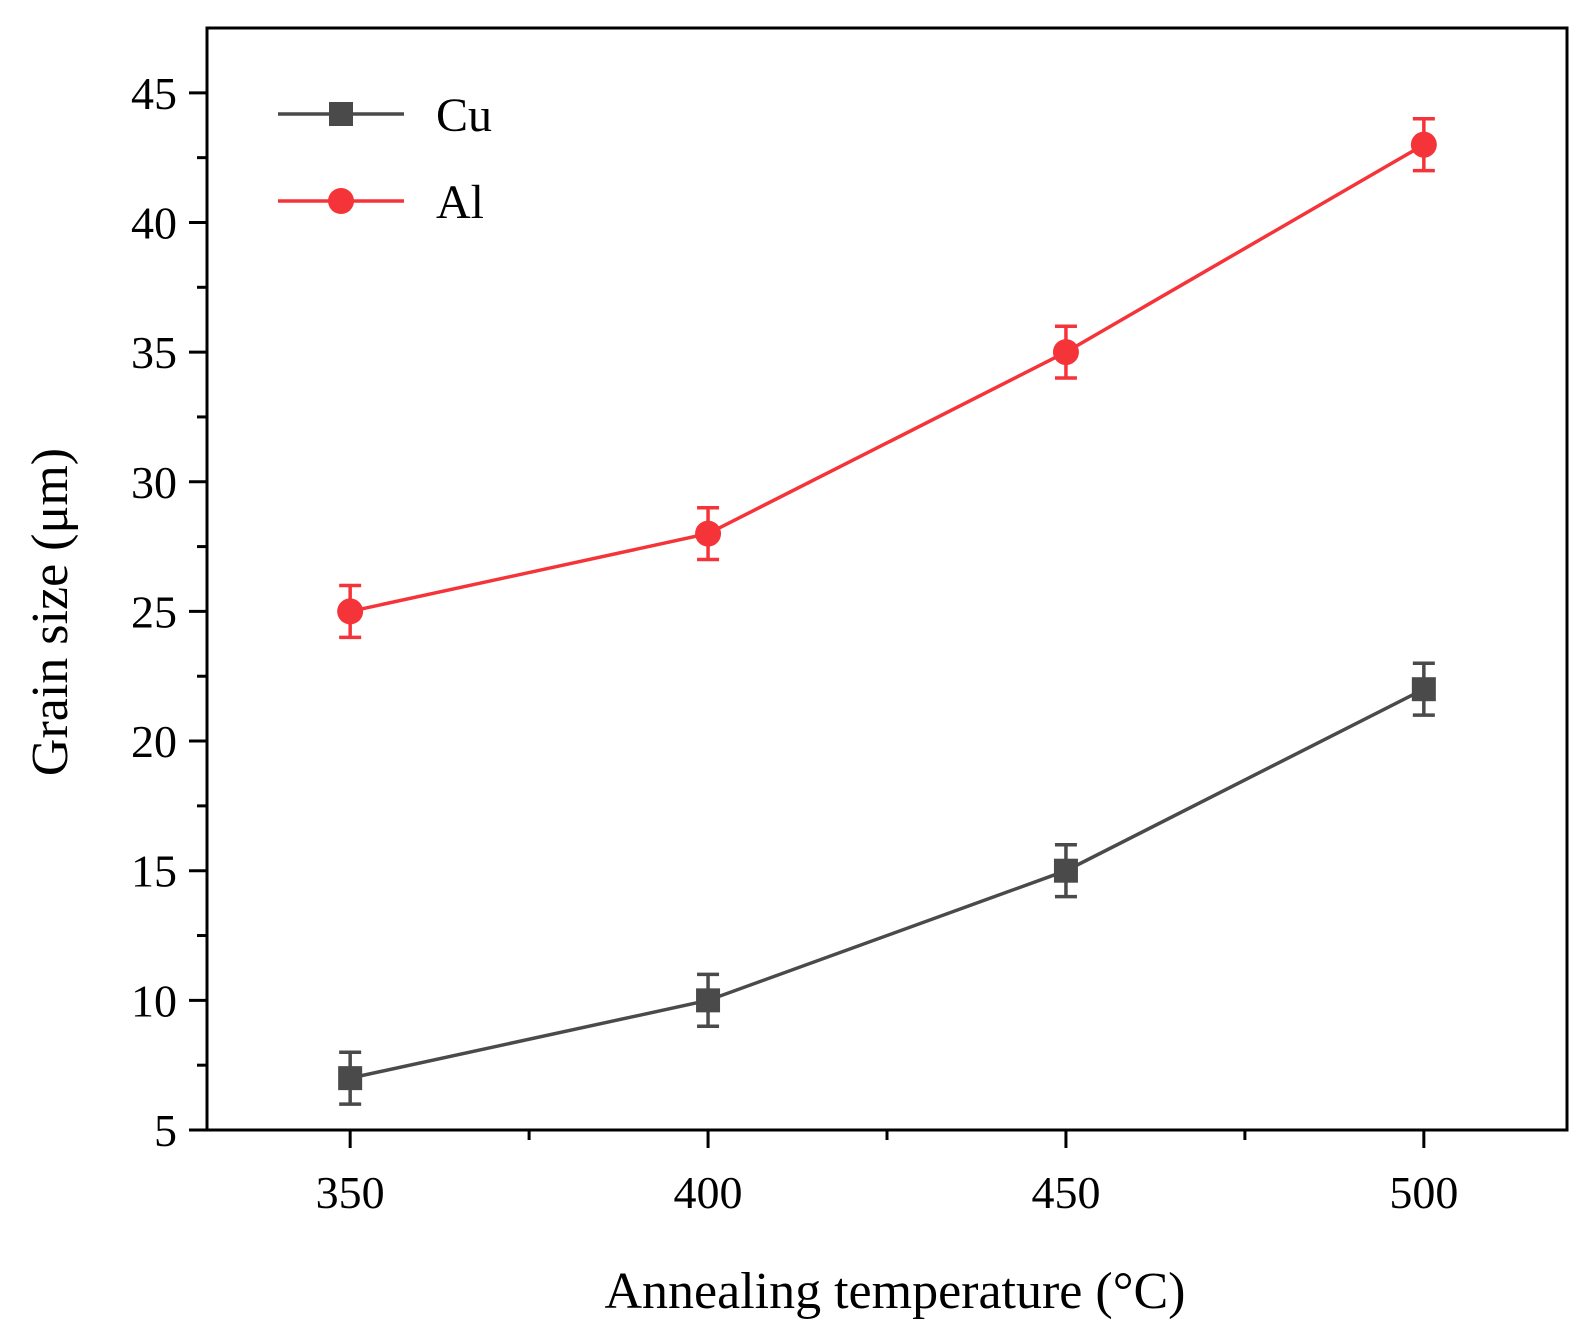  What do you see at coordinates (341, 114) in the screenshot?
I see `legend-marker-cu` at bounding box center [341, 114].